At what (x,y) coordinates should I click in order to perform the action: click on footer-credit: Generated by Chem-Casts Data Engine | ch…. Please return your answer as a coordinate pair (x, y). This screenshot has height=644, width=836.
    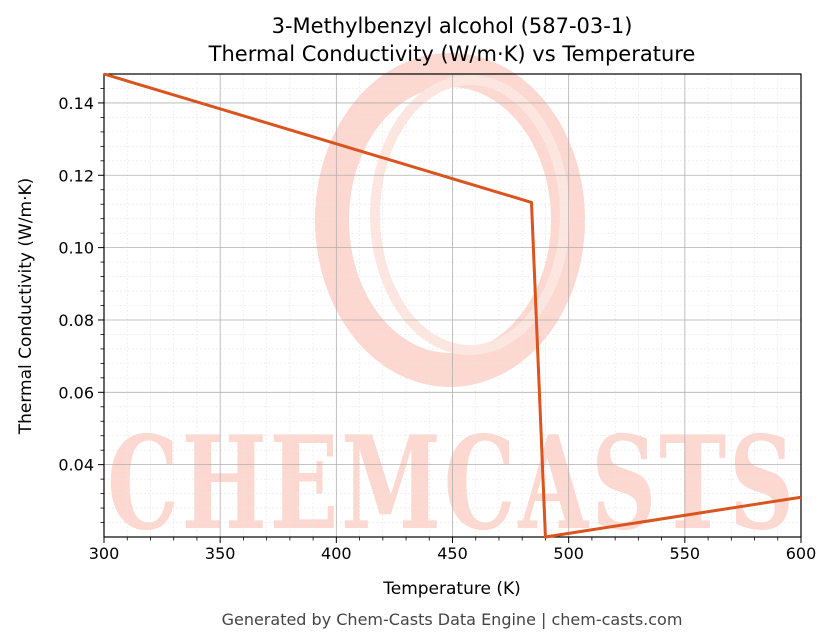
    Looking at the image, I should click on (452, 619).